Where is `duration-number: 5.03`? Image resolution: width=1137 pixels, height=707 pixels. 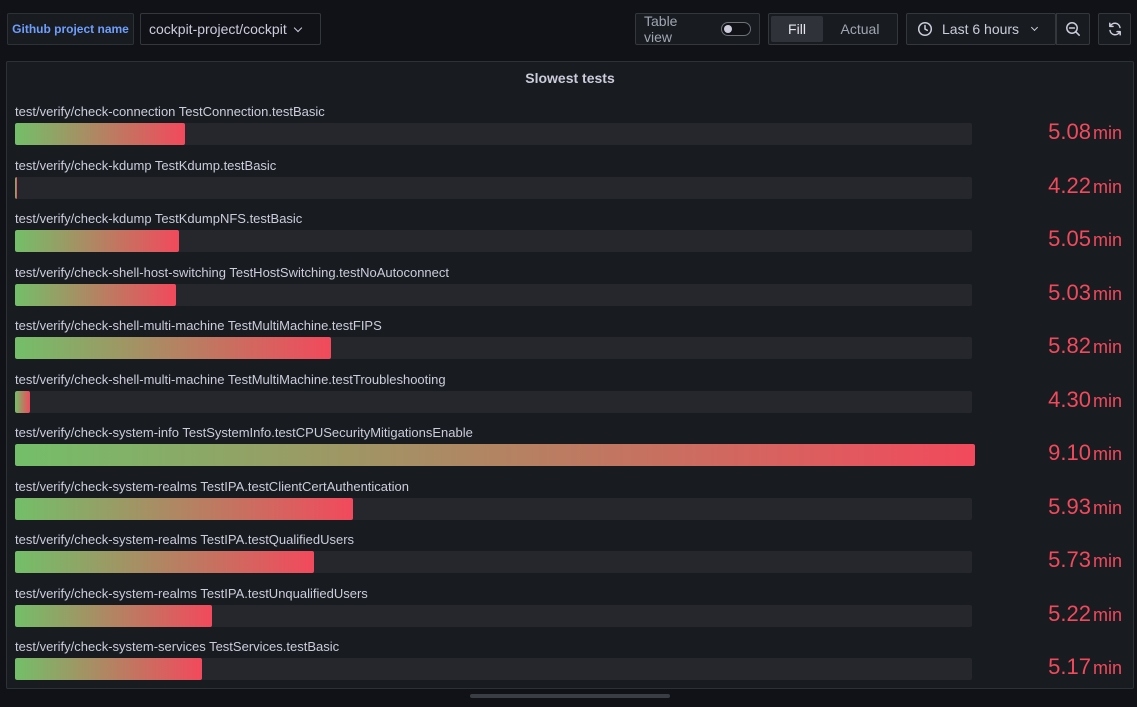 duration-number: 5.03 is located at coordinates (1069, 292).